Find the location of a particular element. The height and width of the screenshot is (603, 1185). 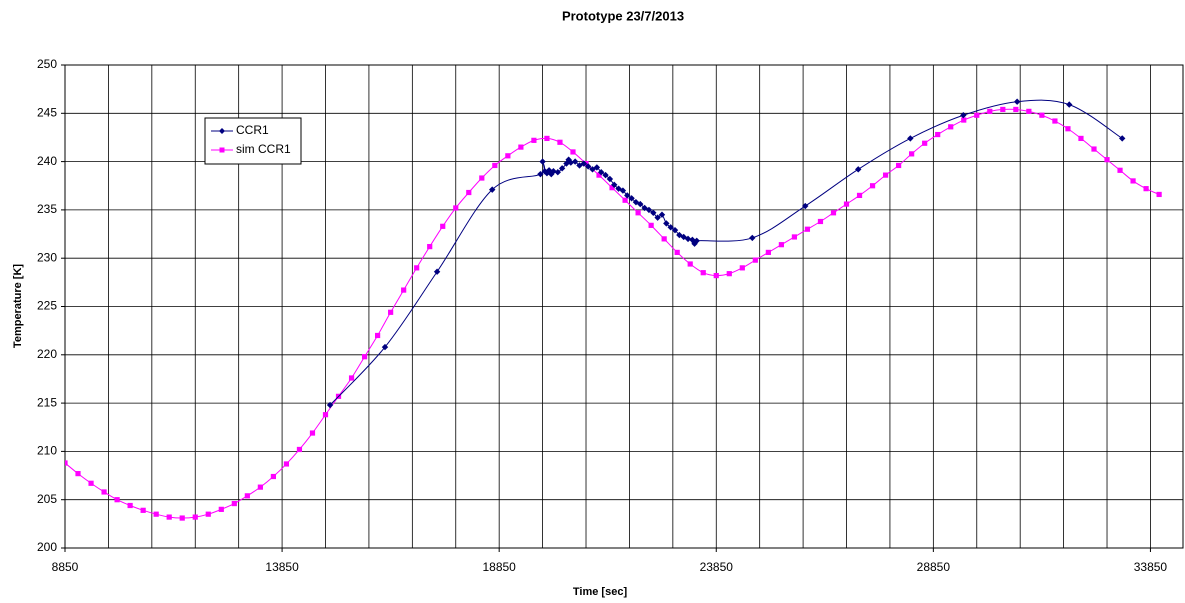

x-tick-label: 23850 is located at coordinates (717, 567).